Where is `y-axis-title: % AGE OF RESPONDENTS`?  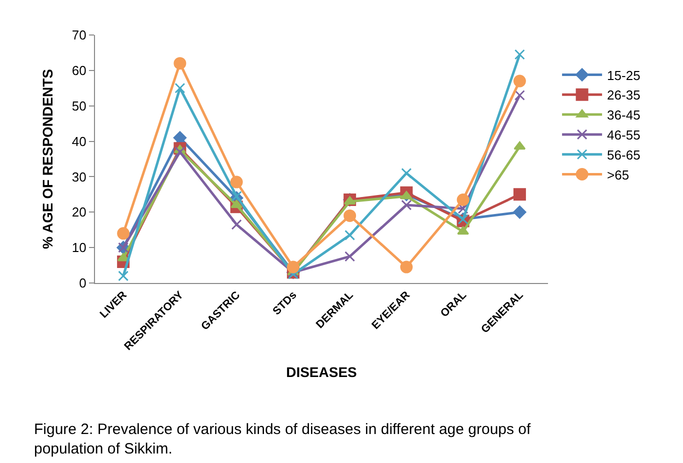
y-axis-title: % AGE OF RESPONDENTS is located at coordinates (48, 159).